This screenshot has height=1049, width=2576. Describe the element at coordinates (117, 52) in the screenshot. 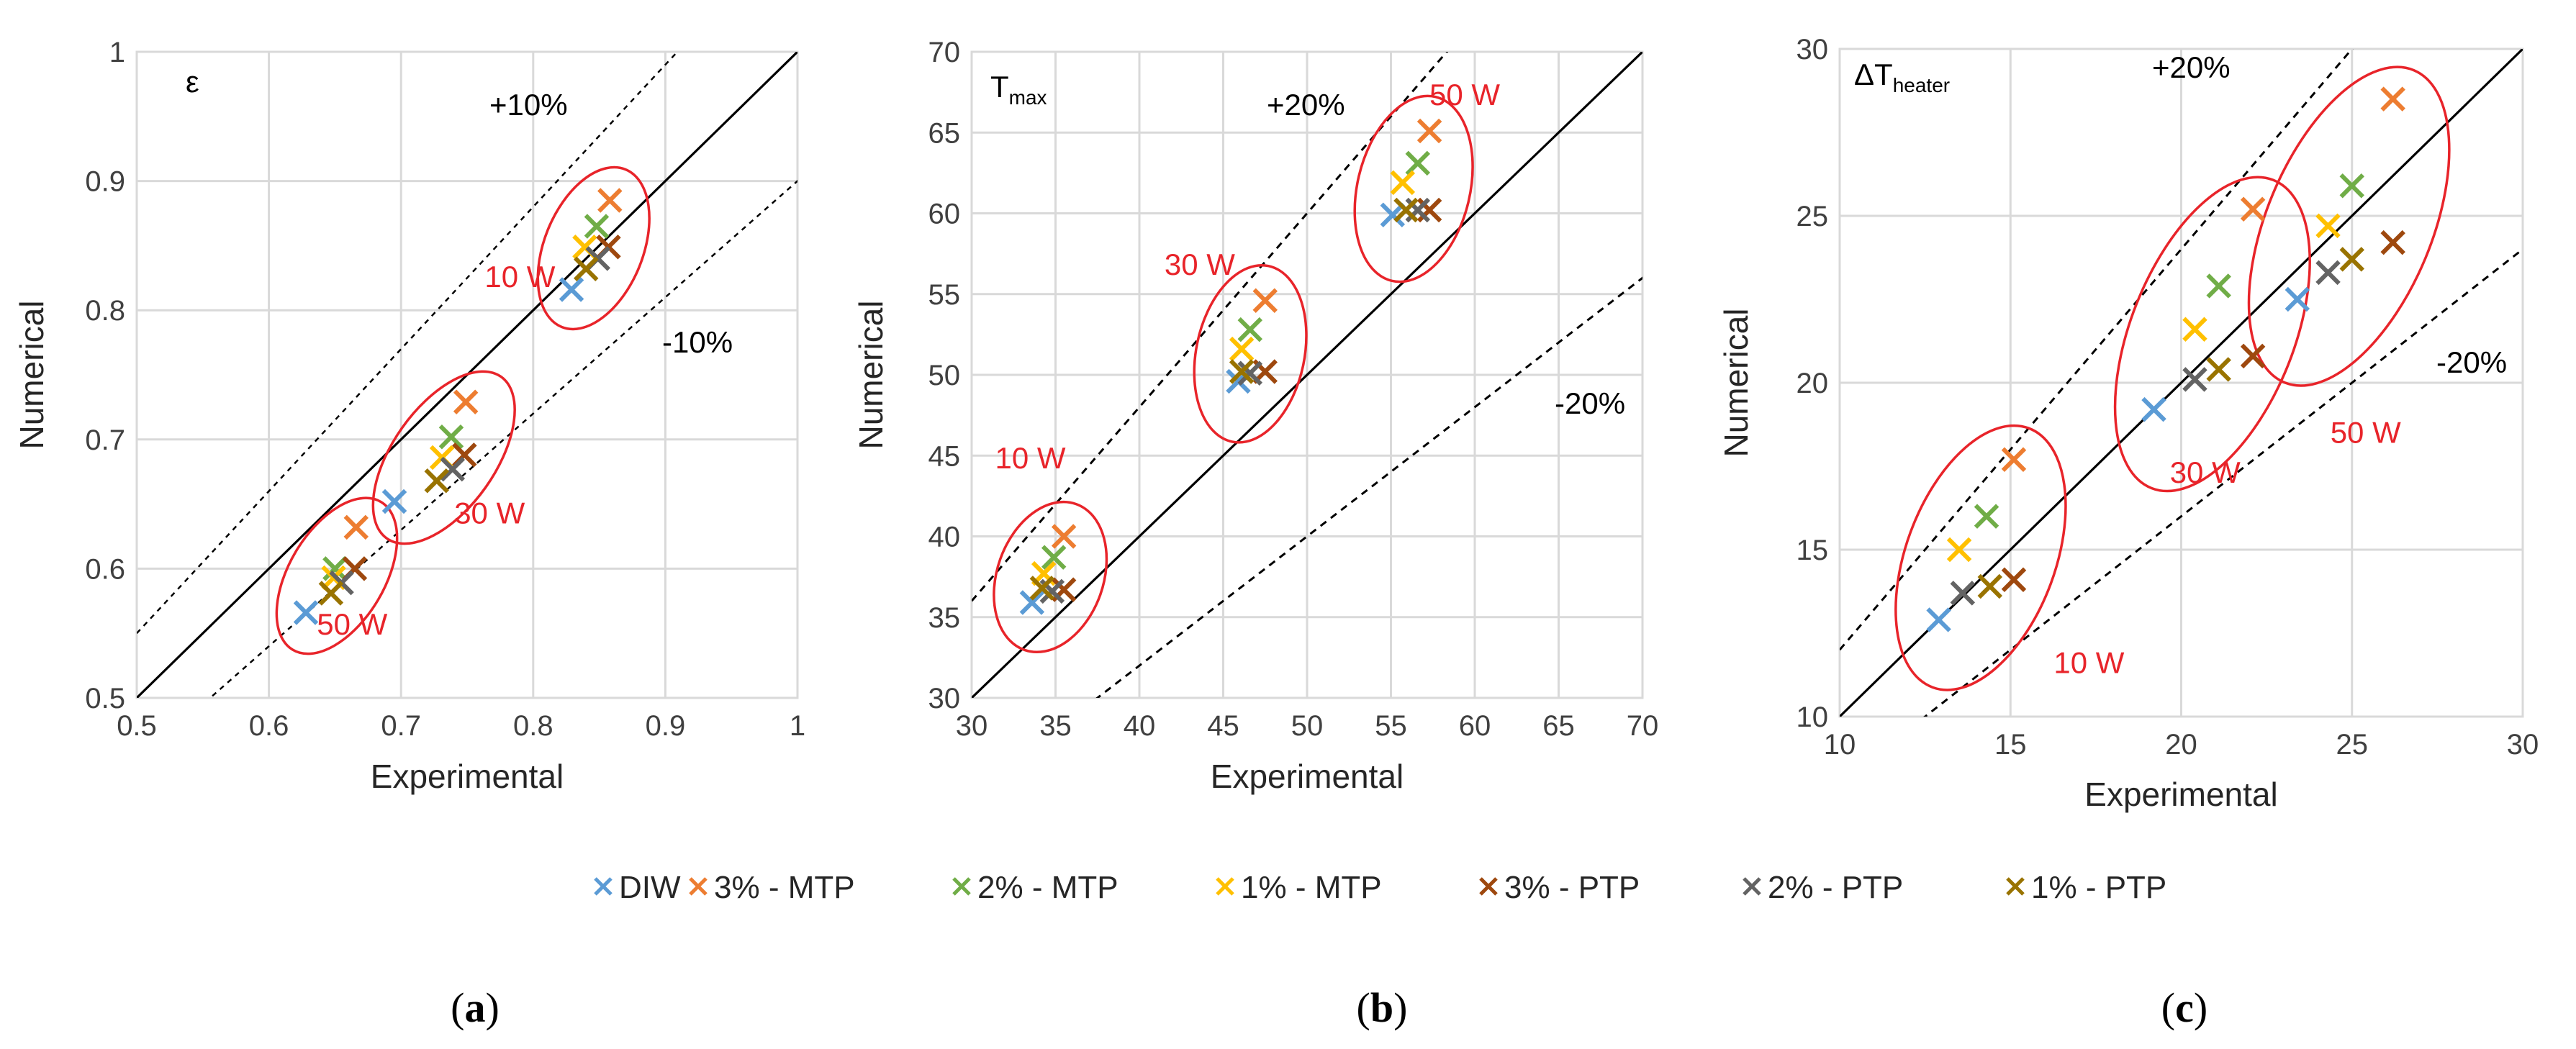

I see `y-tick-label: 1` at that location.